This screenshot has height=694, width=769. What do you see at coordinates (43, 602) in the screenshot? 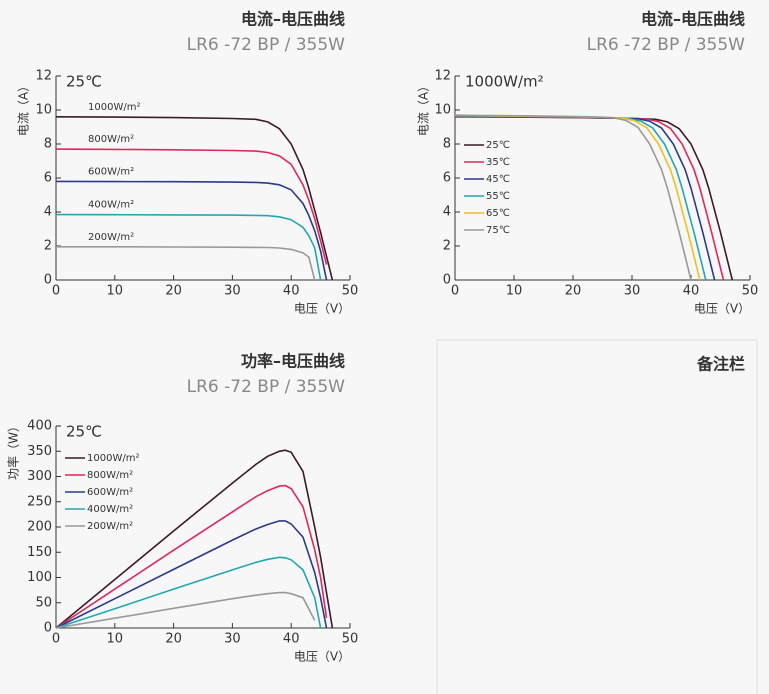
I see `y-tick-label: 50` at bounding box center [43, 602].